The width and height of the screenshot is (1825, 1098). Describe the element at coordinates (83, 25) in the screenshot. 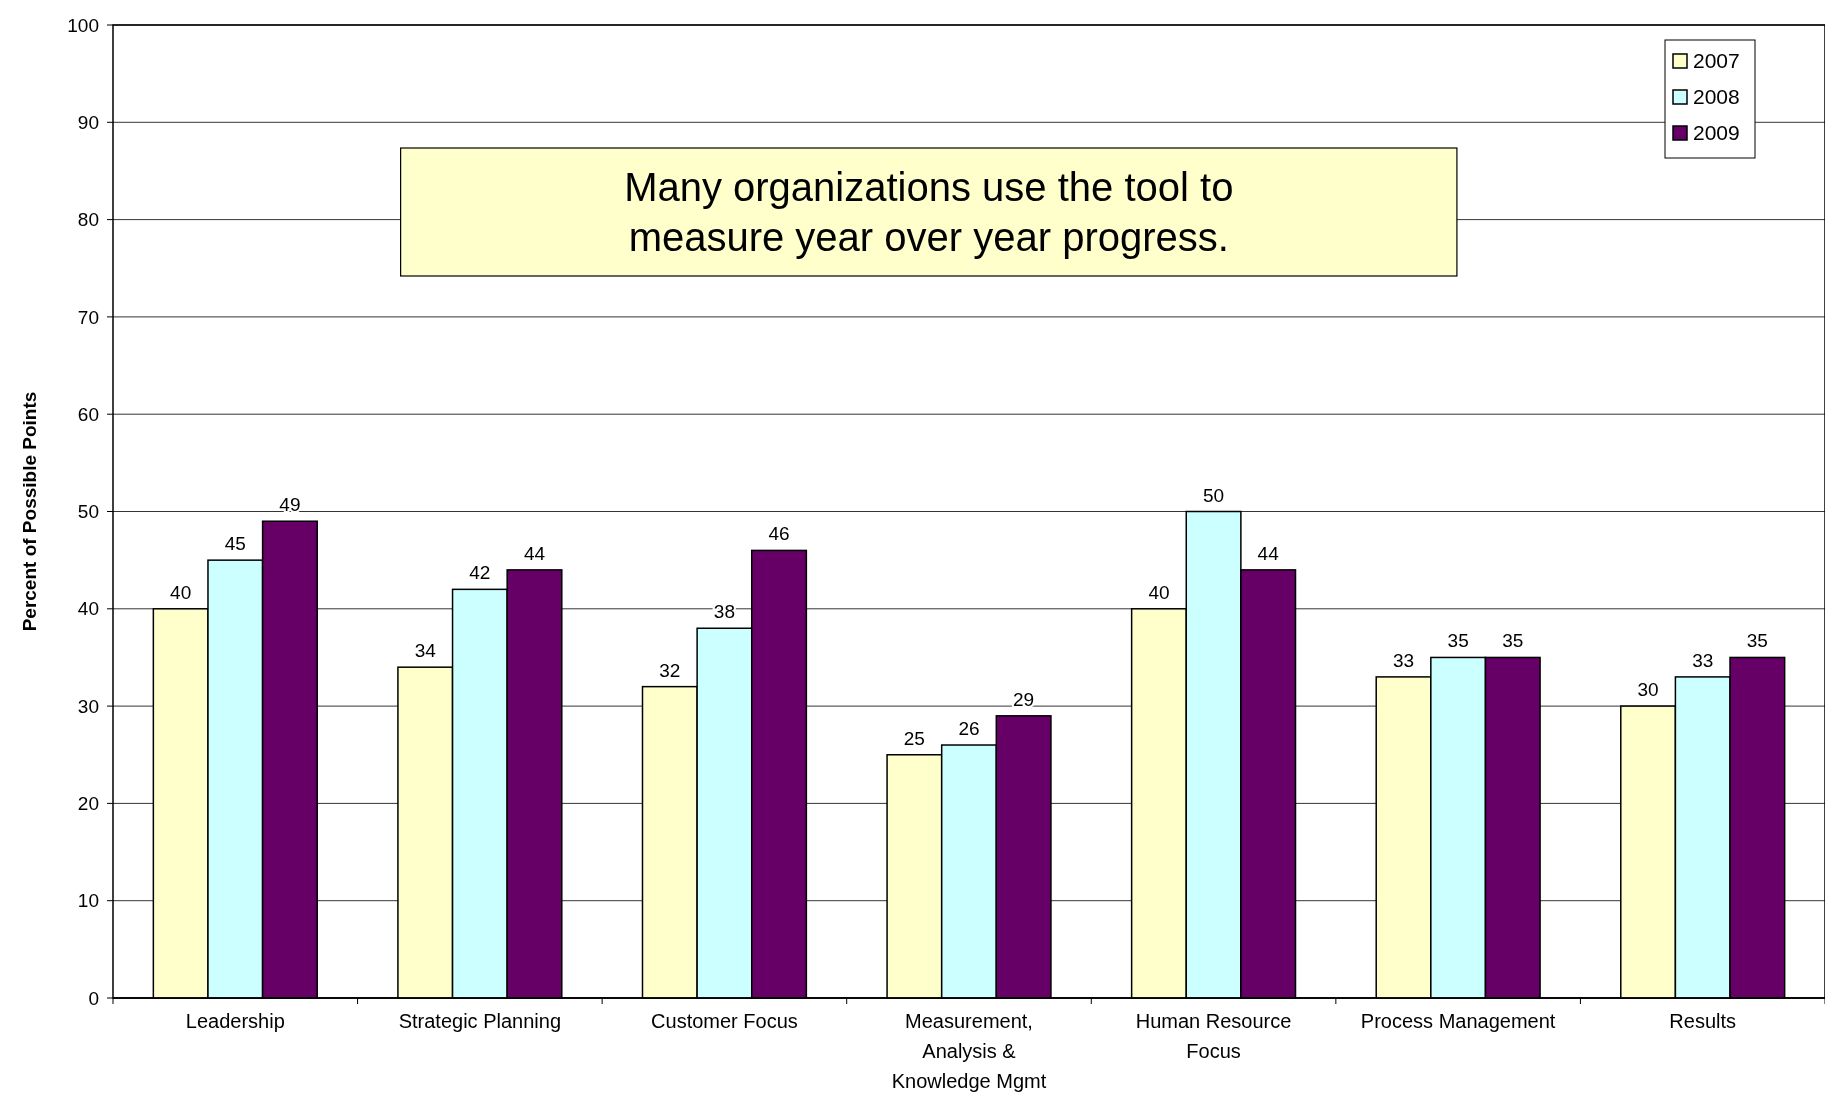

I see `y-tick-label: 100` at that location.